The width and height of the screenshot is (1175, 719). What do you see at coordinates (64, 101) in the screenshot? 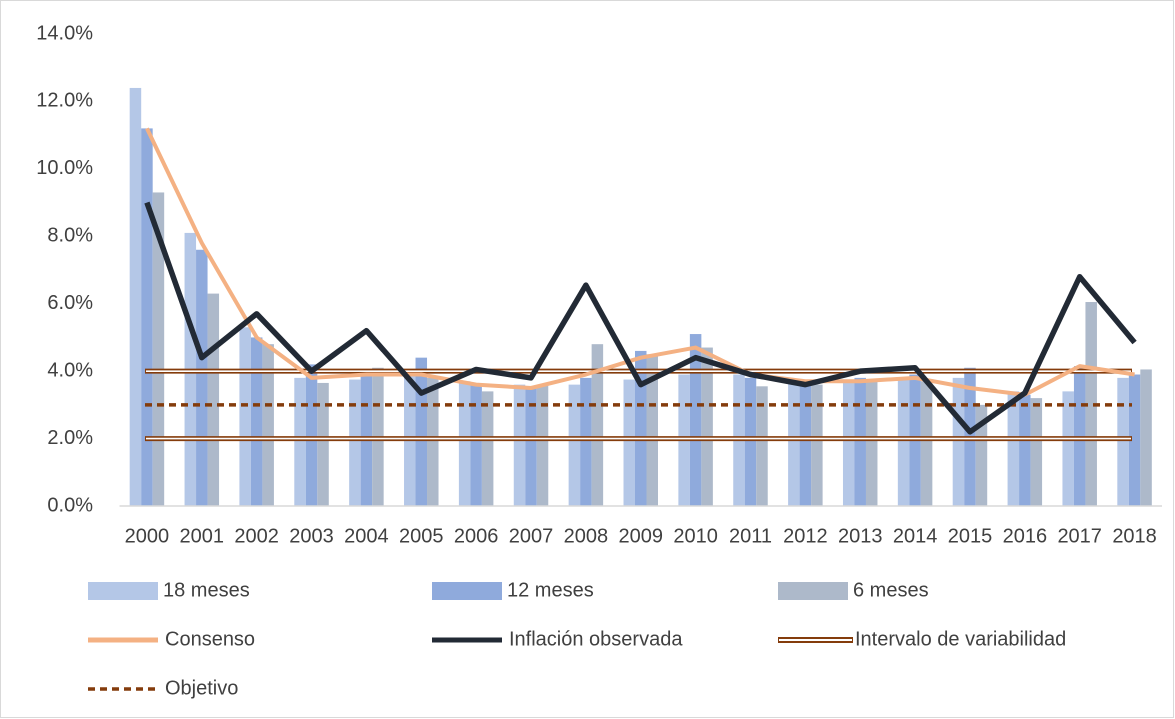
I see `y-tick-label: 12.0%` at bounding box center [64, 101].